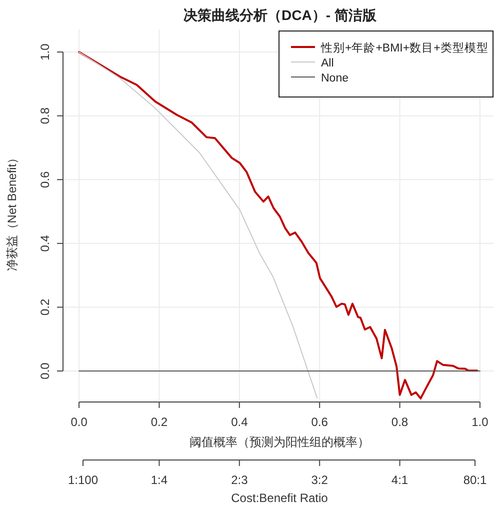  Describe the element at coordinates (475, 480) in the screenshot. I see `text: 80:1` at that location.